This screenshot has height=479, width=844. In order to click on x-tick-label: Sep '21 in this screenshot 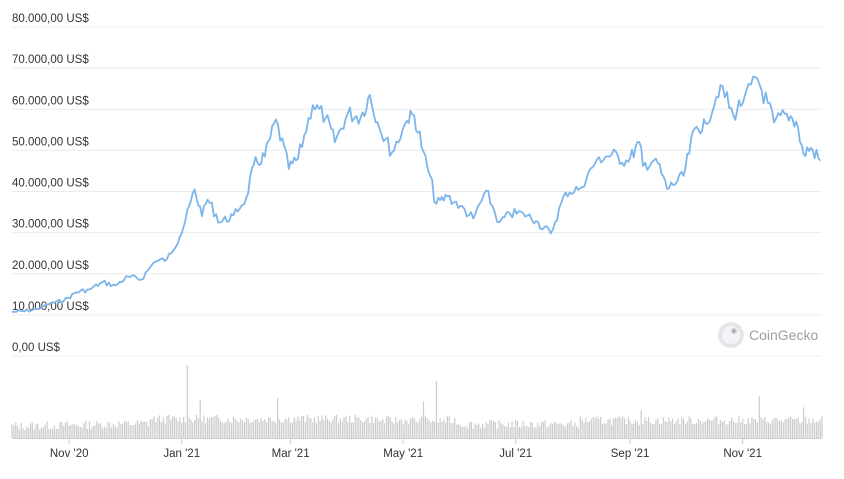, I will do `click(630, 454)`.